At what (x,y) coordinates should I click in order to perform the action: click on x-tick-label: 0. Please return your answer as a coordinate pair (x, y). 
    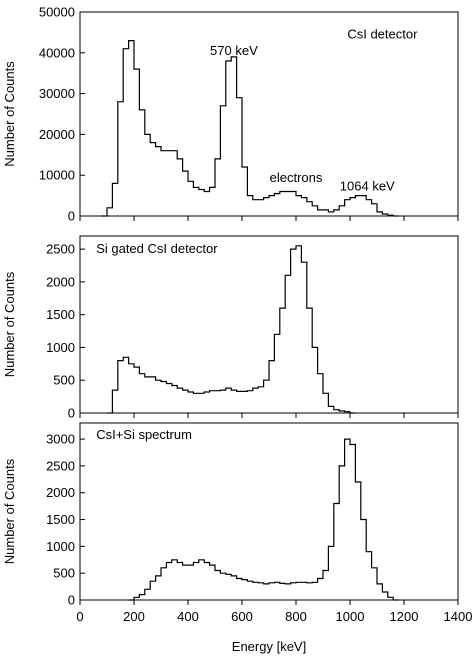
    Looking at the image, I should click on (79, 616).